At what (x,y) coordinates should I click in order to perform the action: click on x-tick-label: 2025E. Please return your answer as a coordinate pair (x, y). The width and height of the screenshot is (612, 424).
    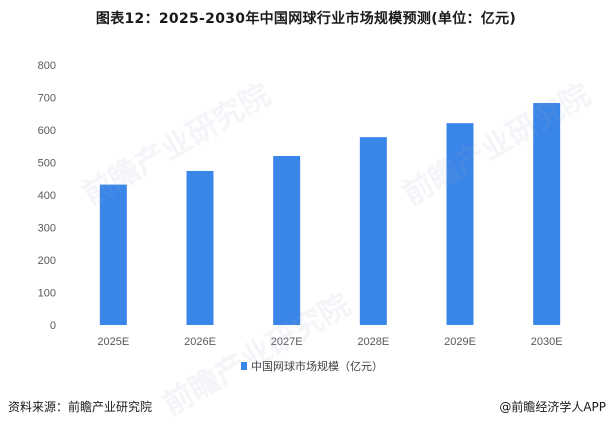
    Looking at the image, I should click on (113, 342).